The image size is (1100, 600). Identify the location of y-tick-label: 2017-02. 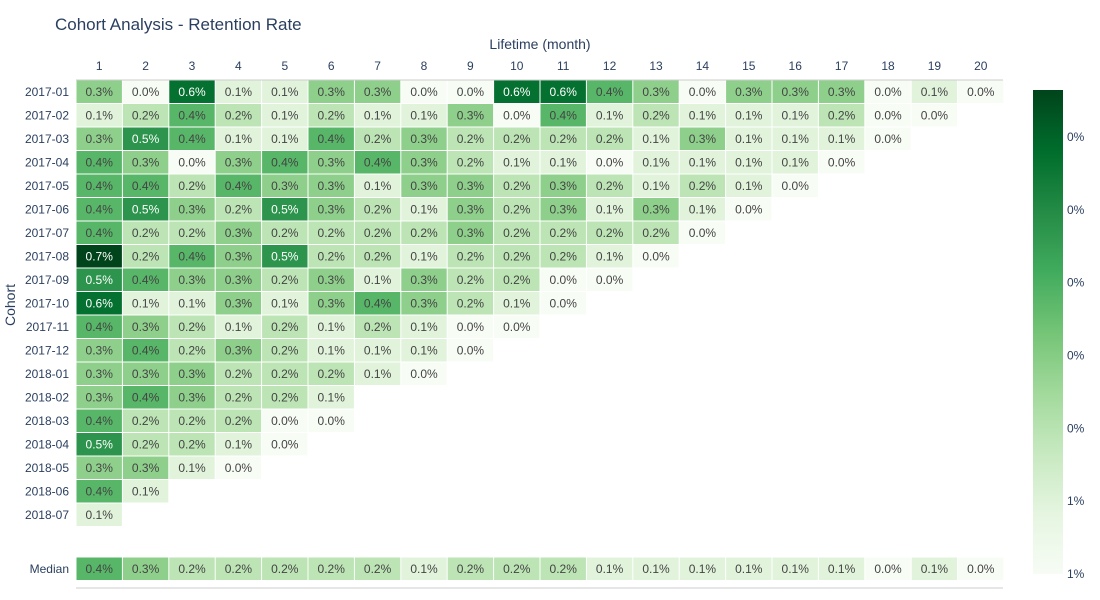
(47, 115).